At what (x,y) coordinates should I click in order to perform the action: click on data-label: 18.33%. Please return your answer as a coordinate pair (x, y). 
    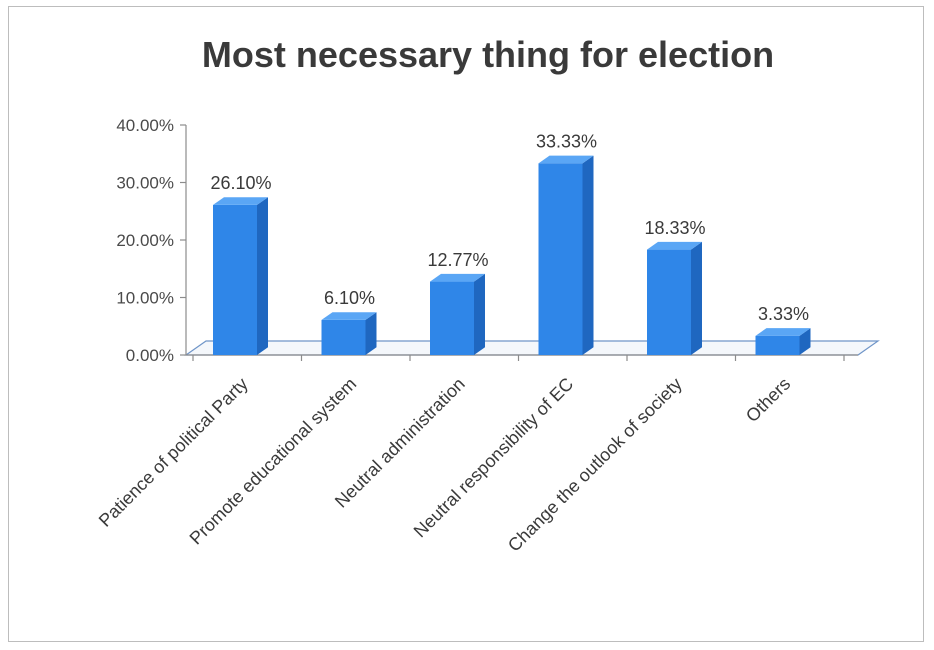
    Looking at the image, I should click on (674, 228).